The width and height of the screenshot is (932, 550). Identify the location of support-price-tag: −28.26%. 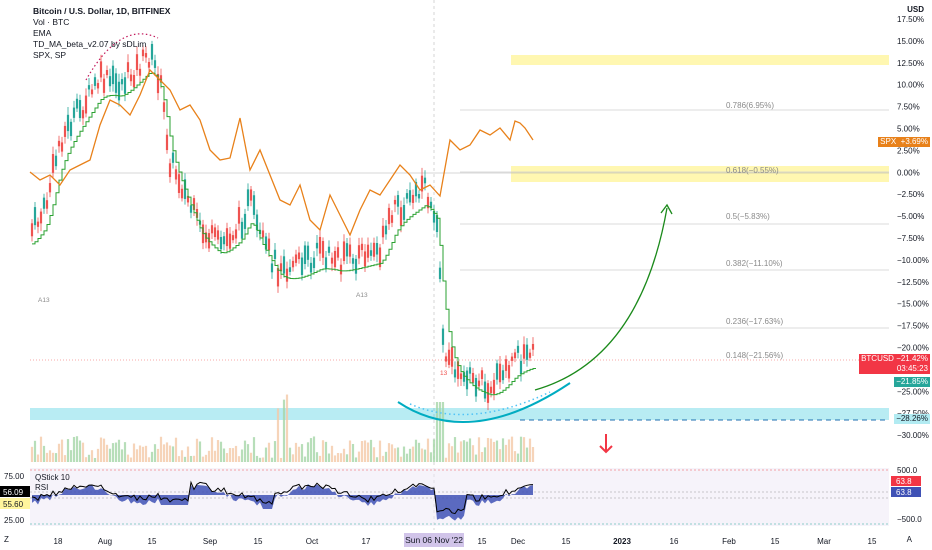
(912, 419).